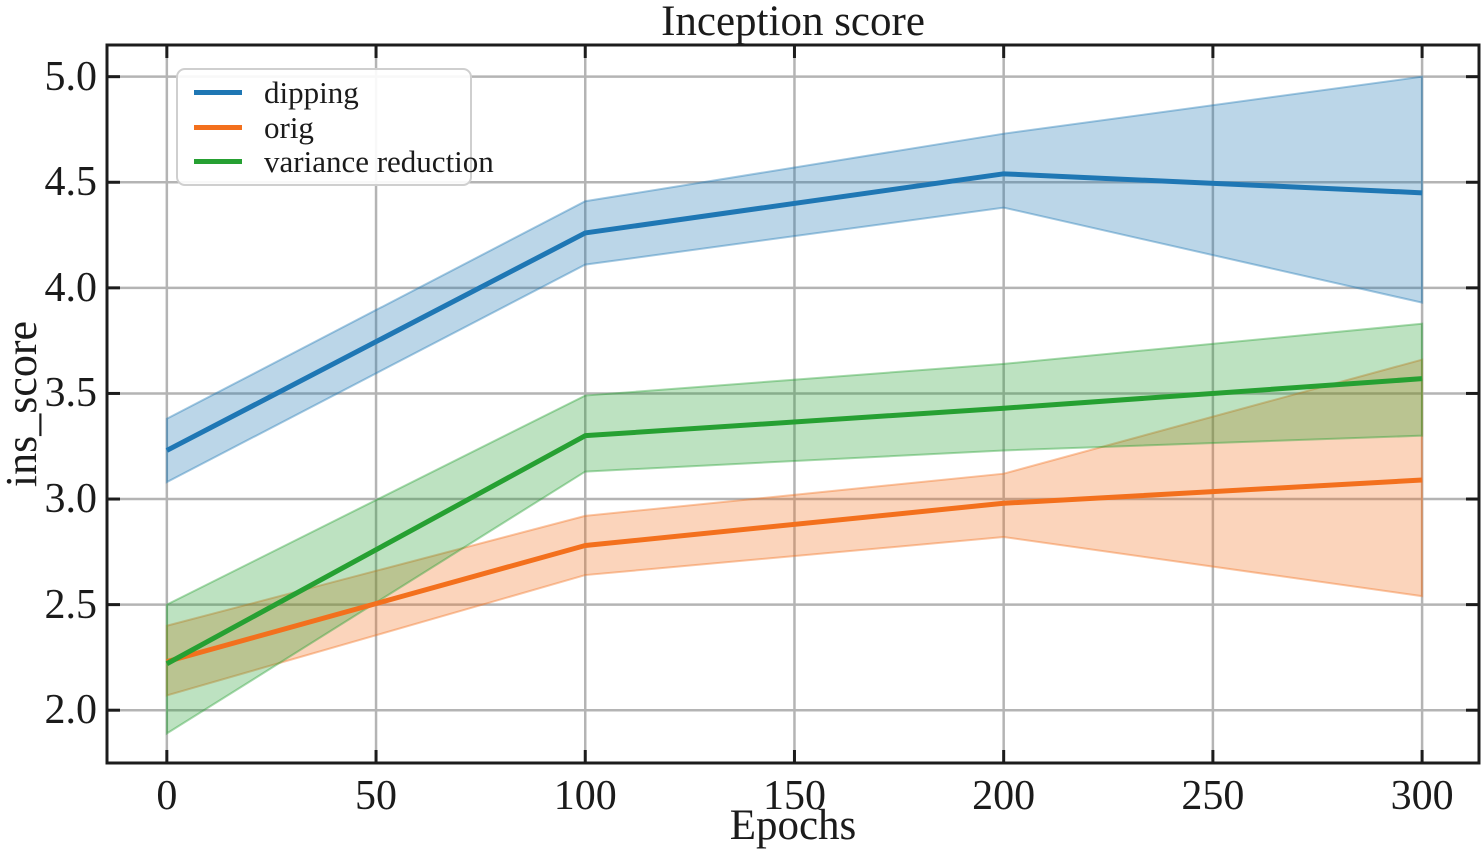  Describe the element at coordinates (793, 22) in the screenshot. I see `chart-title: Inception score` at that location.